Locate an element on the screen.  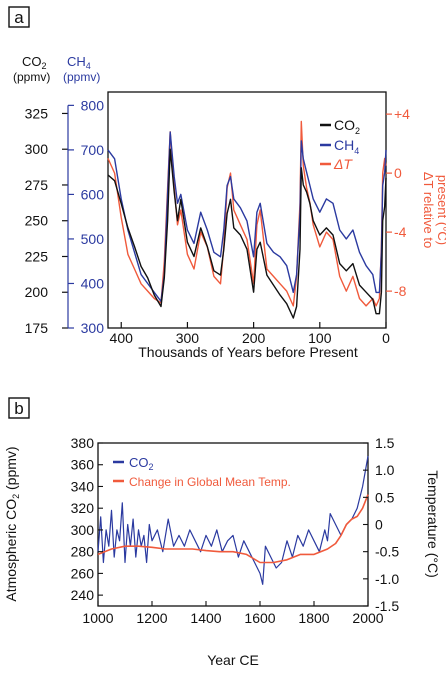
b-x-tick-label: 1200 is located at coordinates (151, 618).